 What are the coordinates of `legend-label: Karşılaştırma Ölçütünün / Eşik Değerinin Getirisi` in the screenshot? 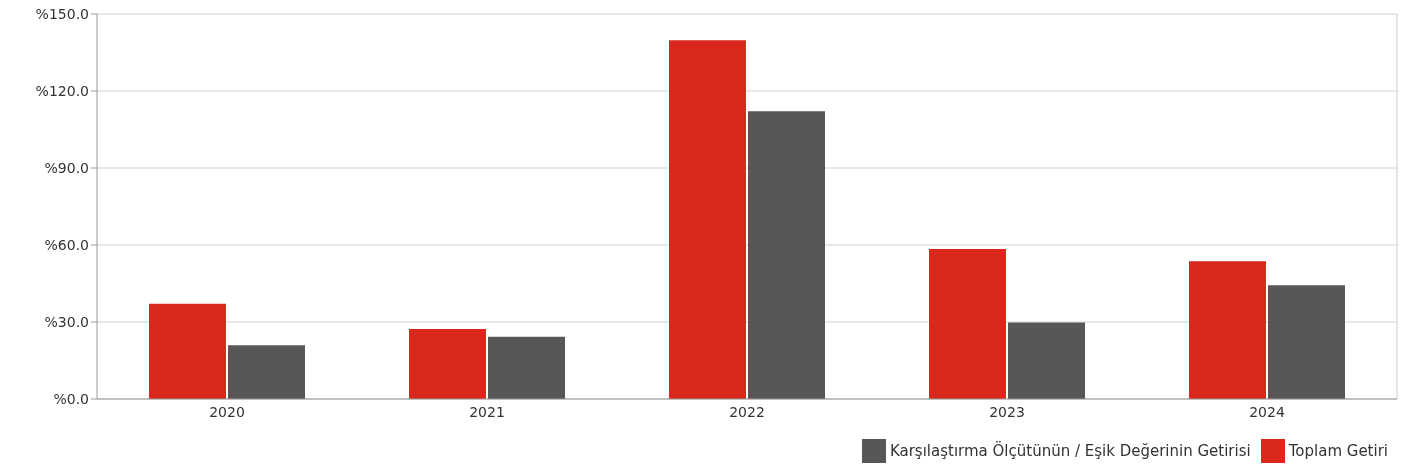 It's located at (1070, 450).